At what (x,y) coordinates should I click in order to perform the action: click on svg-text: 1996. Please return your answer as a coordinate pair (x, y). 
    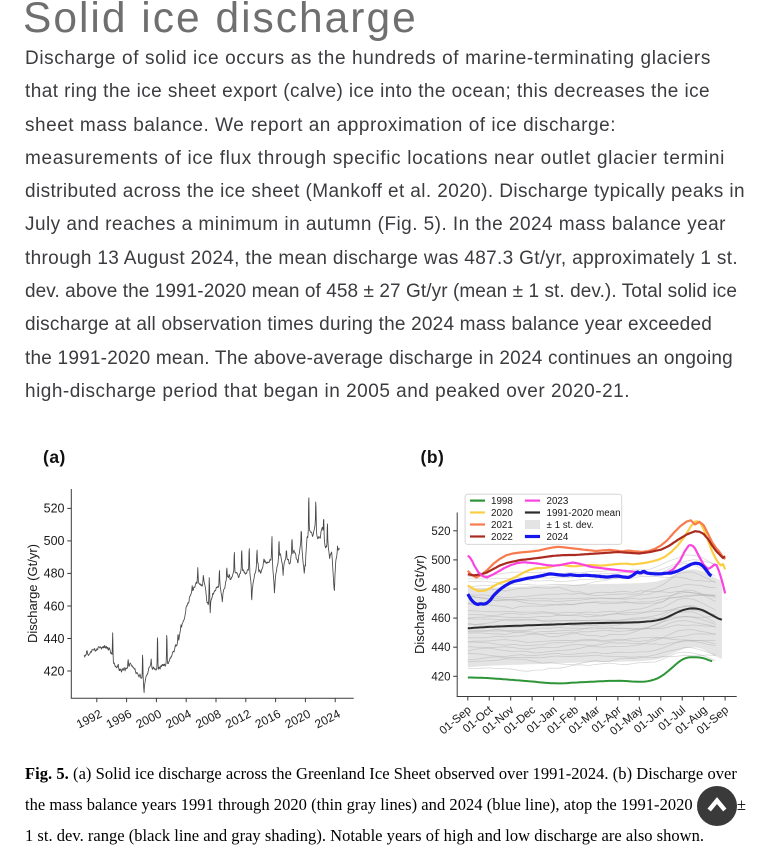
    Looking at the image, I should click on (119, 719).